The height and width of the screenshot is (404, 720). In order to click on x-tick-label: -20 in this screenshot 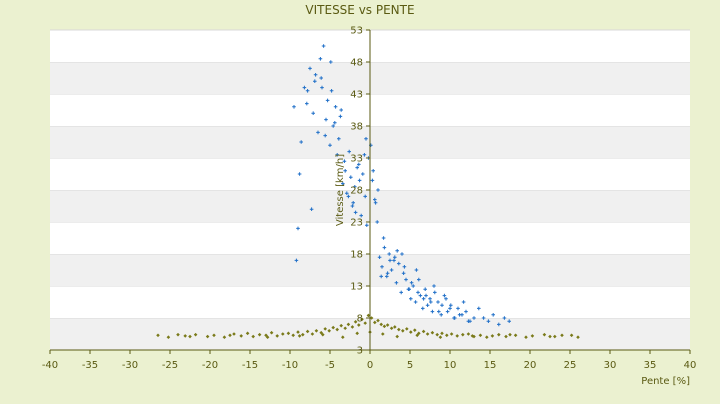, I will do `click(210, 365)`.